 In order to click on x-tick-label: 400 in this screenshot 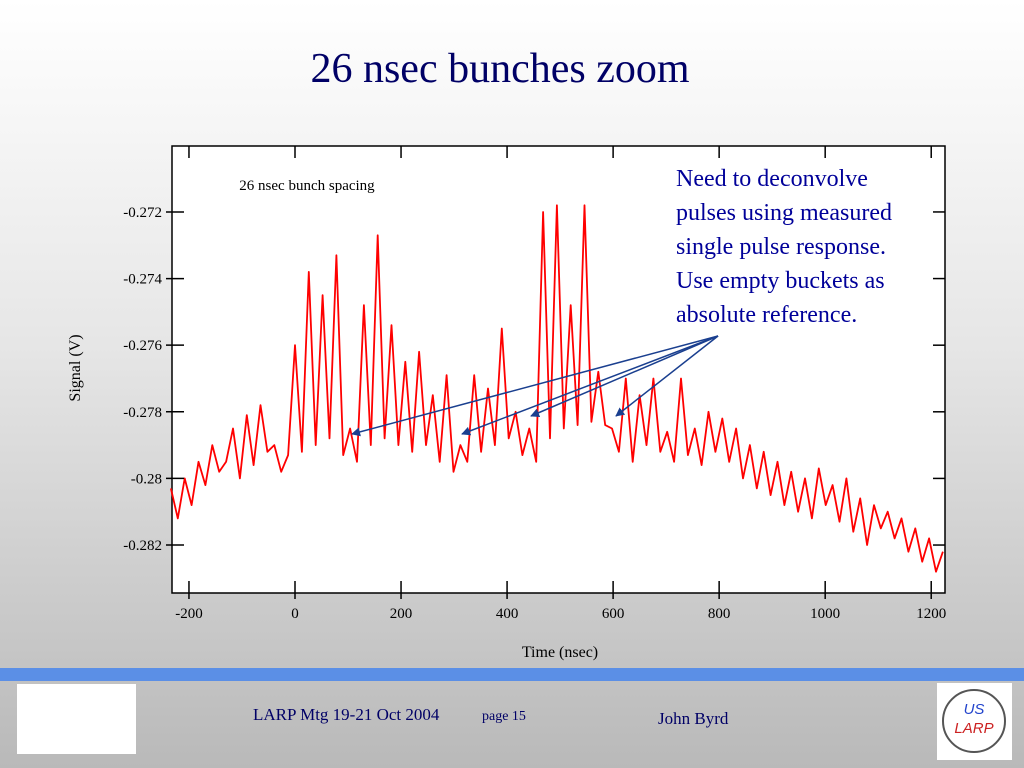, I will do `click(507, 614)`.